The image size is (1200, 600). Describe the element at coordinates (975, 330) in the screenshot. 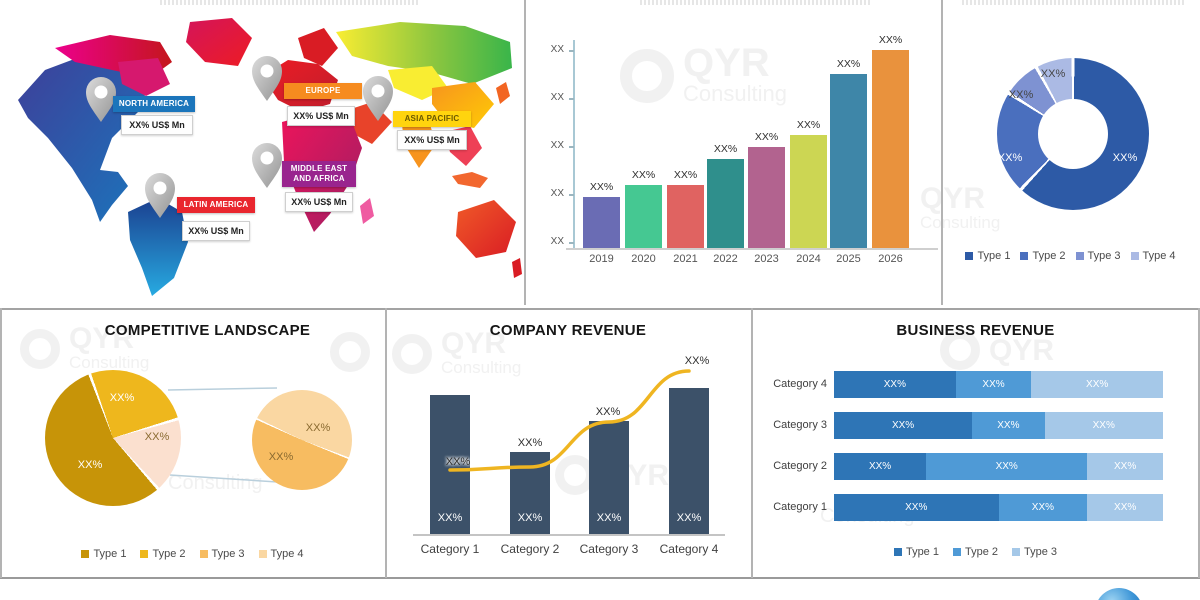

I see `panel-title: BUSINESS REVENUE` at that location.